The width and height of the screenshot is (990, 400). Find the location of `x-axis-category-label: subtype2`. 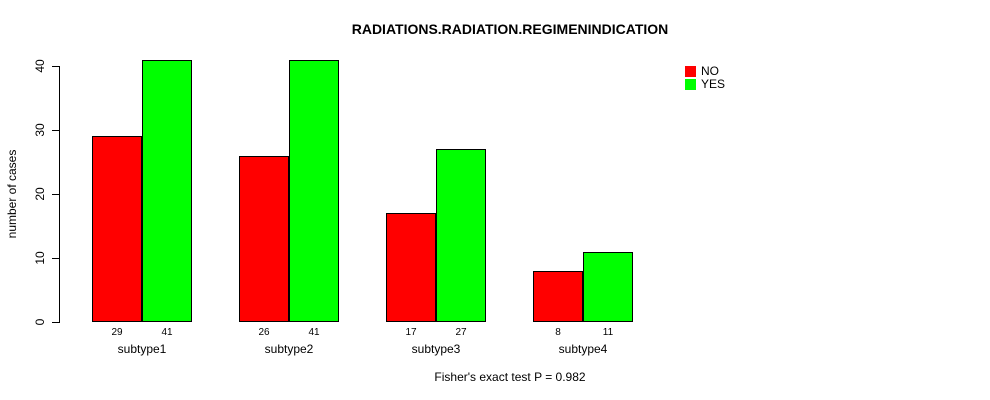

x-axis-category-label: subtype2 is located at coordinates (289, 349).